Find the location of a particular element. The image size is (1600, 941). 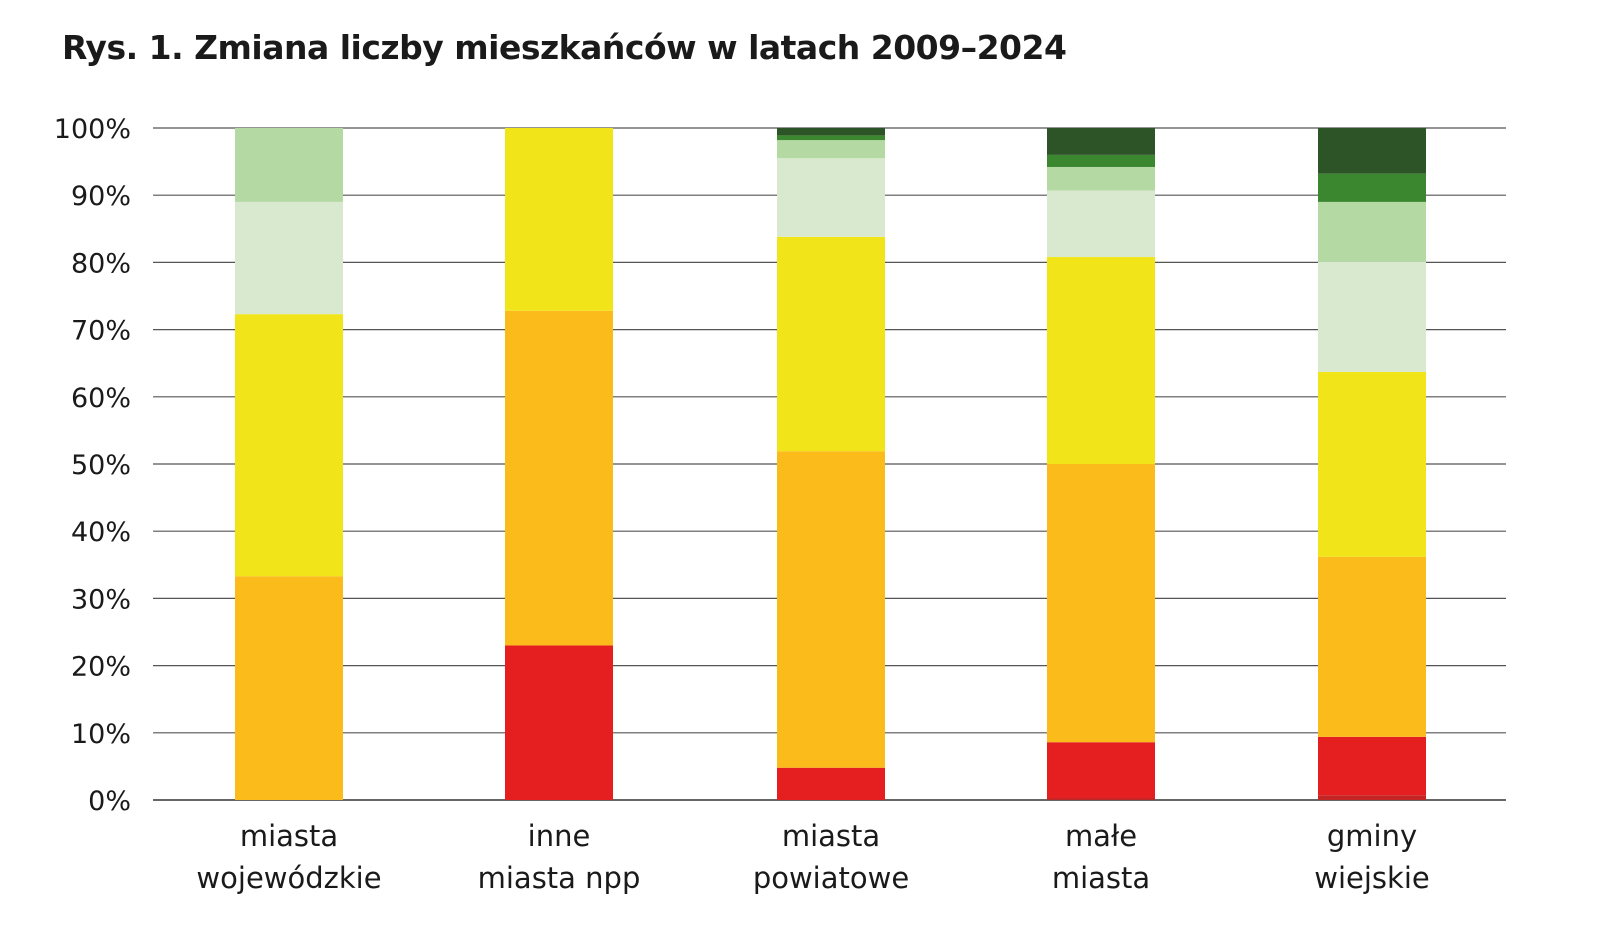

x-category-label-line: wiejskie is located at coordinates (1371, 878).